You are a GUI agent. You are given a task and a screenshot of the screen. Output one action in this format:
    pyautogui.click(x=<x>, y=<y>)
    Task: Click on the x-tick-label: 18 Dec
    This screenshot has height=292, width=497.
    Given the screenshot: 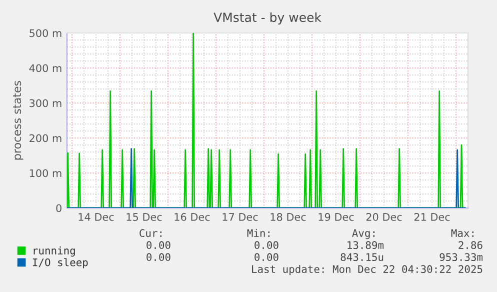 What is the action you would take?
    pyautogui.click(x=288, y=217)
    